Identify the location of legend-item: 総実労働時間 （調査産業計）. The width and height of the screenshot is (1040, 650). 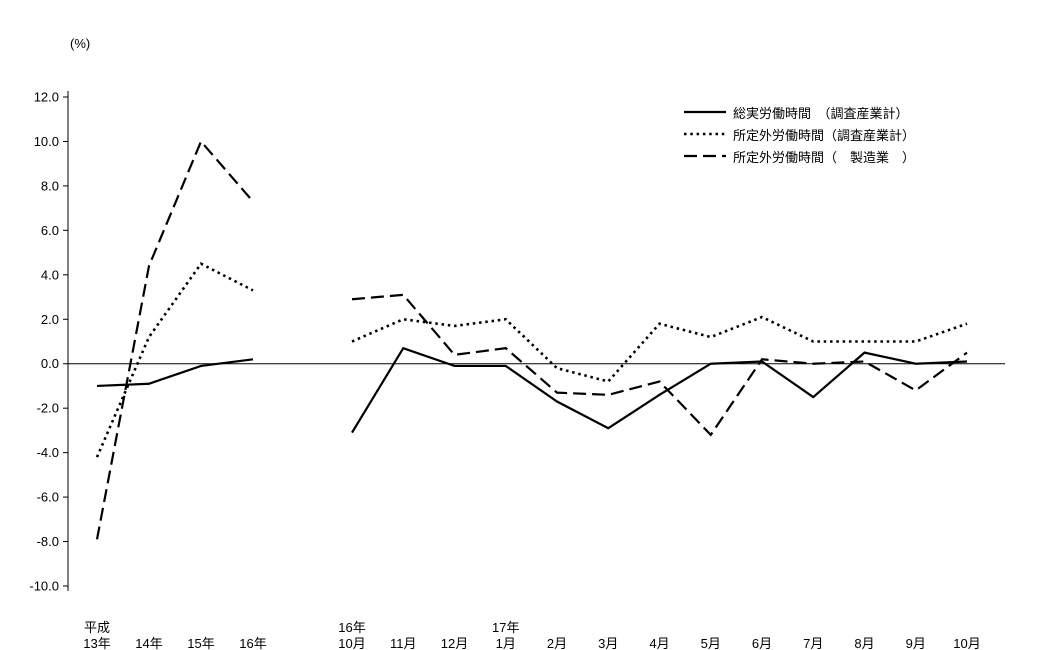
(799, 112).